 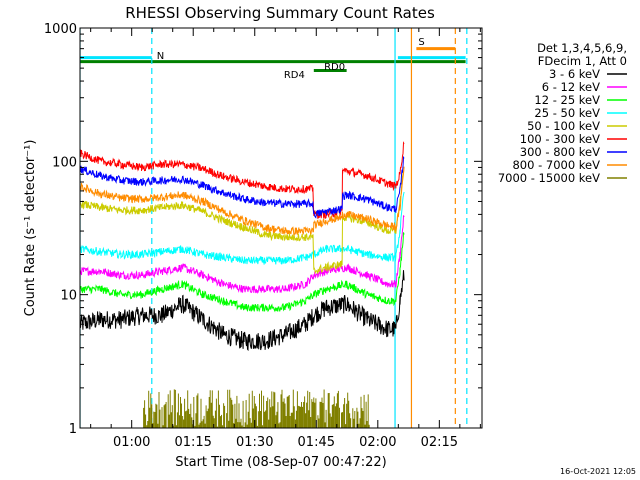 I want to click on x-tick-label-0: 01:00, so click(x=131, y=442).